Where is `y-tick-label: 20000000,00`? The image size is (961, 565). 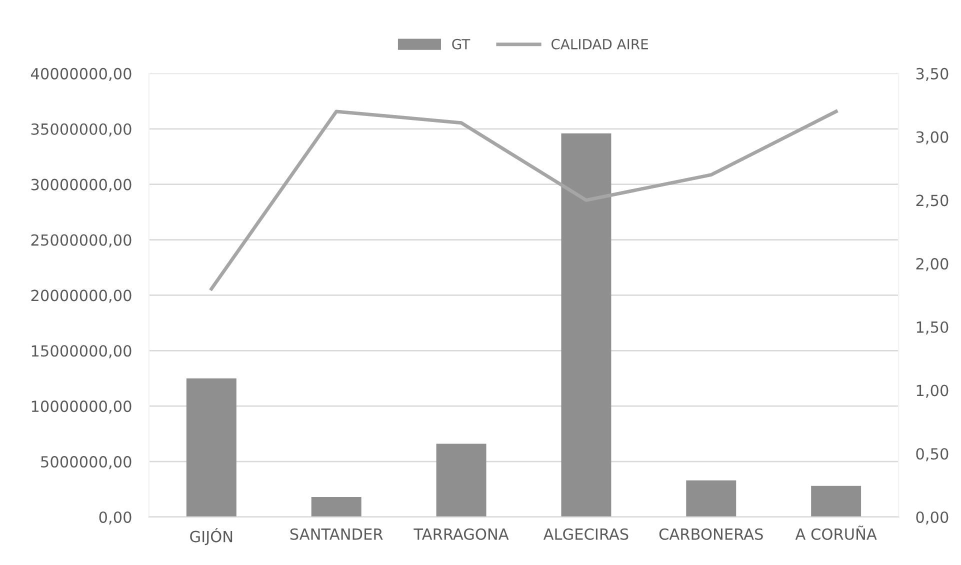 y-tick-label: 20000000,00 is located at coordinates (81, 296).